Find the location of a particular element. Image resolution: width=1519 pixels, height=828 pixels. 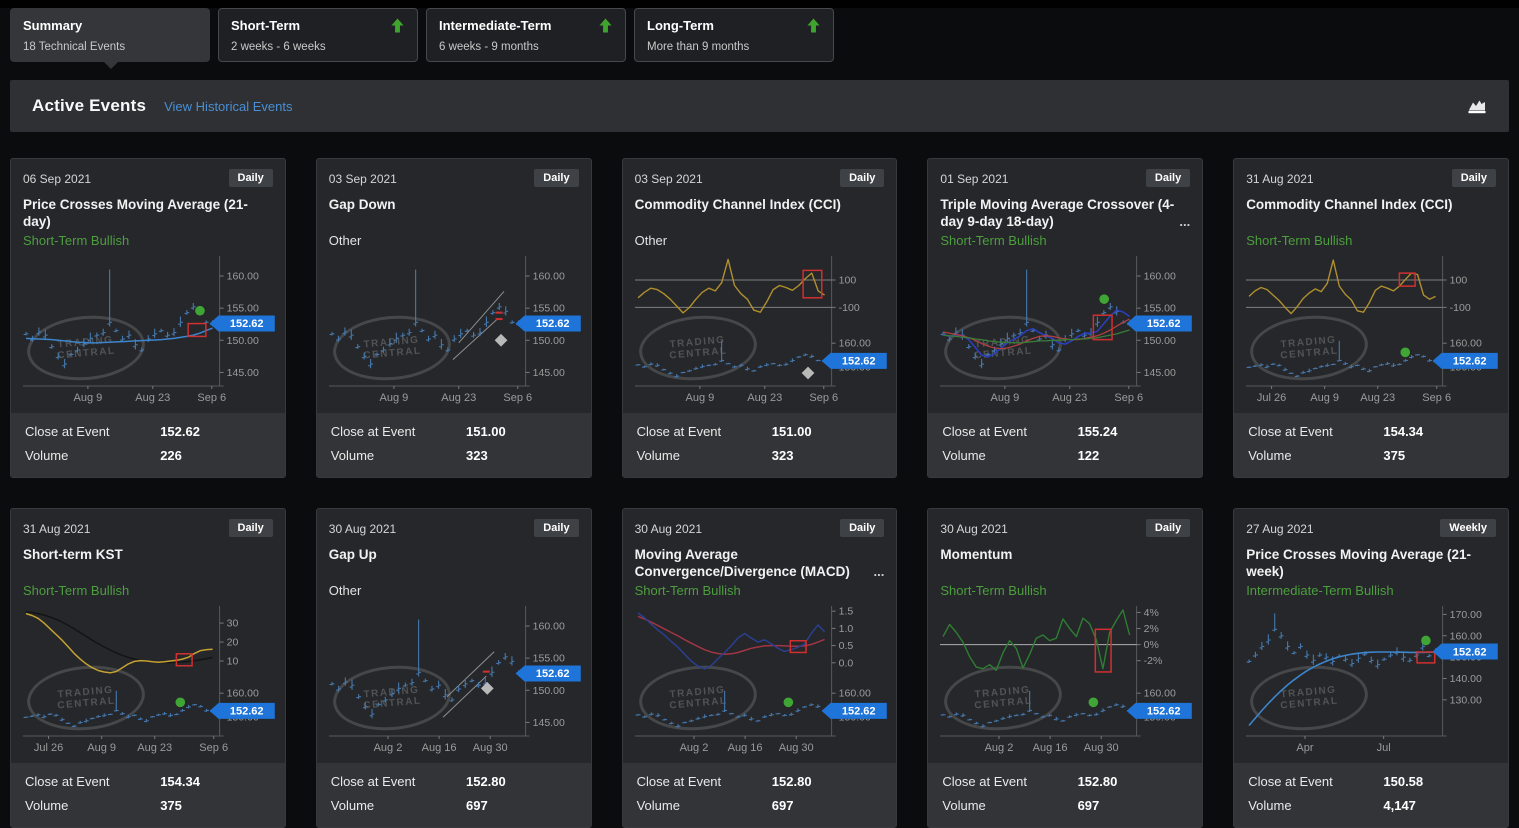

svg-text: -100 is located at coordinates (848, 308).